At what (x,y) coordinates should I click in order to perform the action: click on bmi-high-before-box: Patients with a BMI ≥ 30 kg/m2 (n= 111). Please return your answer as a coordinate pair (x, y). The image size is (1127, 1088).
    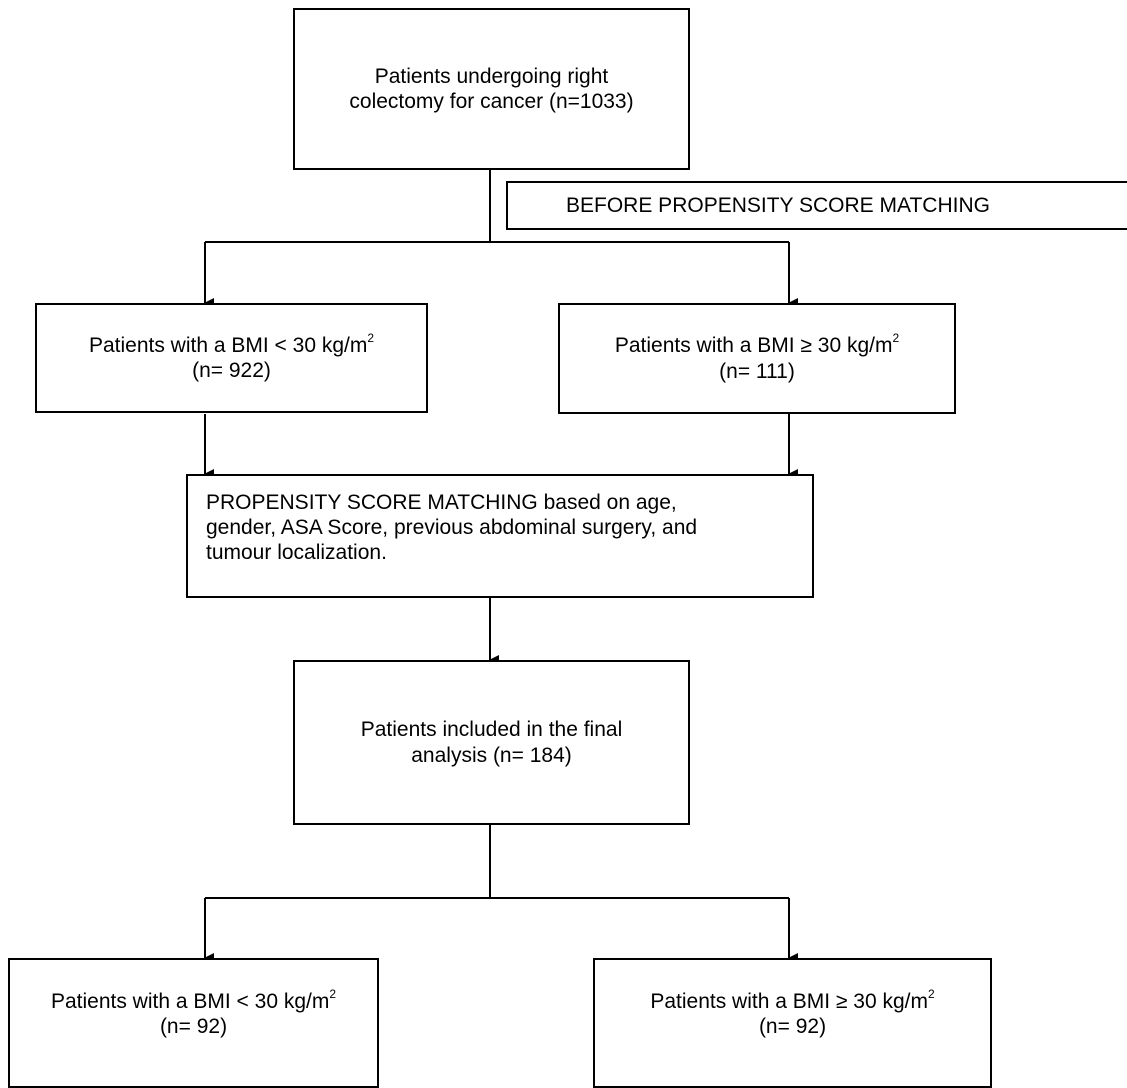
    Looking at the image, I should click on (757, 358).